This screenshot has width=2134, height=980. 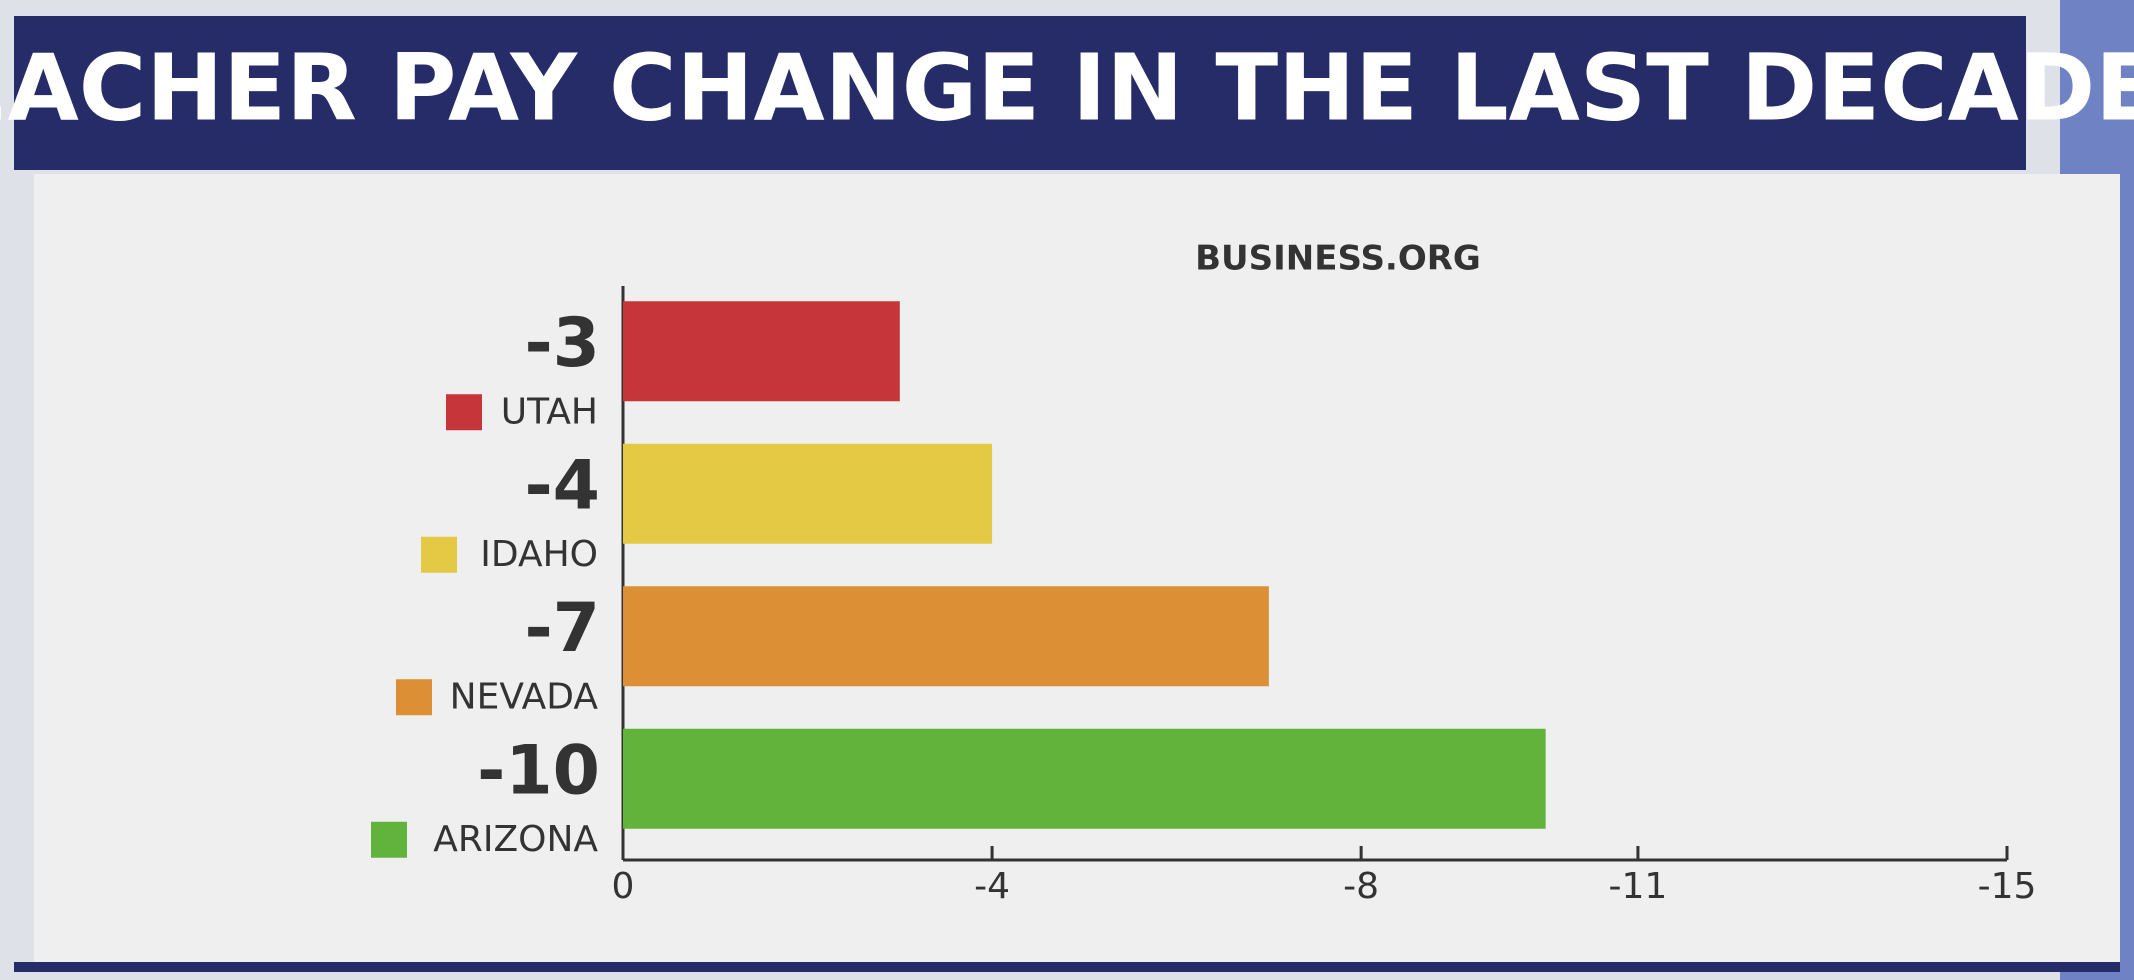 I want to click on title-banner, so click(x=1020, y=93).